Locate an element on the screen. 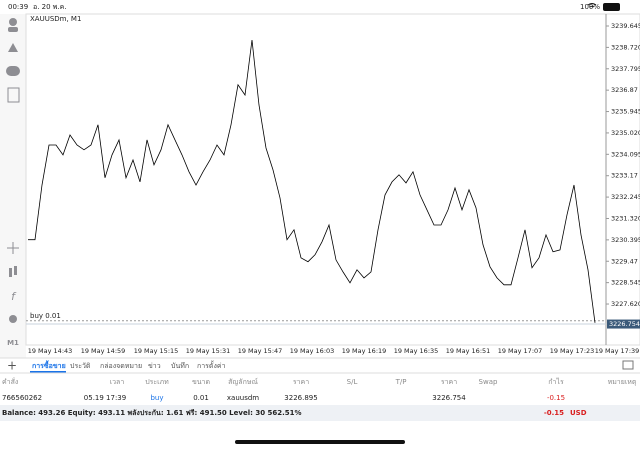  column-header: กำไร is located at coordinates (556, 381).